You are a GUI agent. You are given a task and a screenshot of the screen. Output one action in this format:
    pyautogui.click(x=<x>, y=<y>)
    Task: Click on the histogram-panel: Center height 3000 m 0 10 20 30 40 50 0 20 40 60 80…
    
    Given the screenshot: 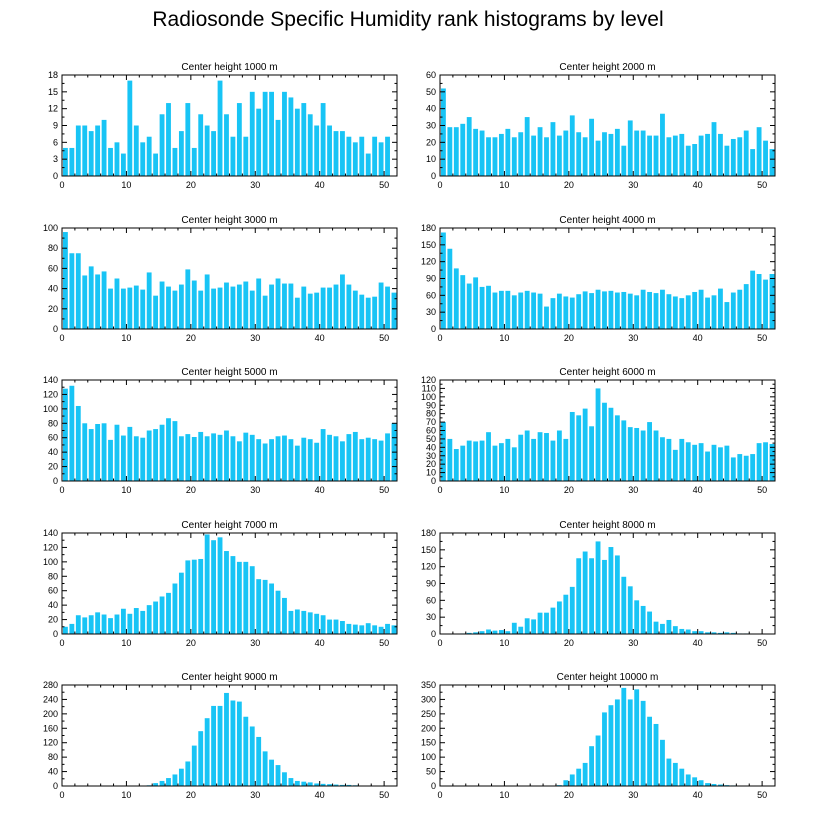 What is the action you would take?
    pyautogui.click(x=220, y=279)
    